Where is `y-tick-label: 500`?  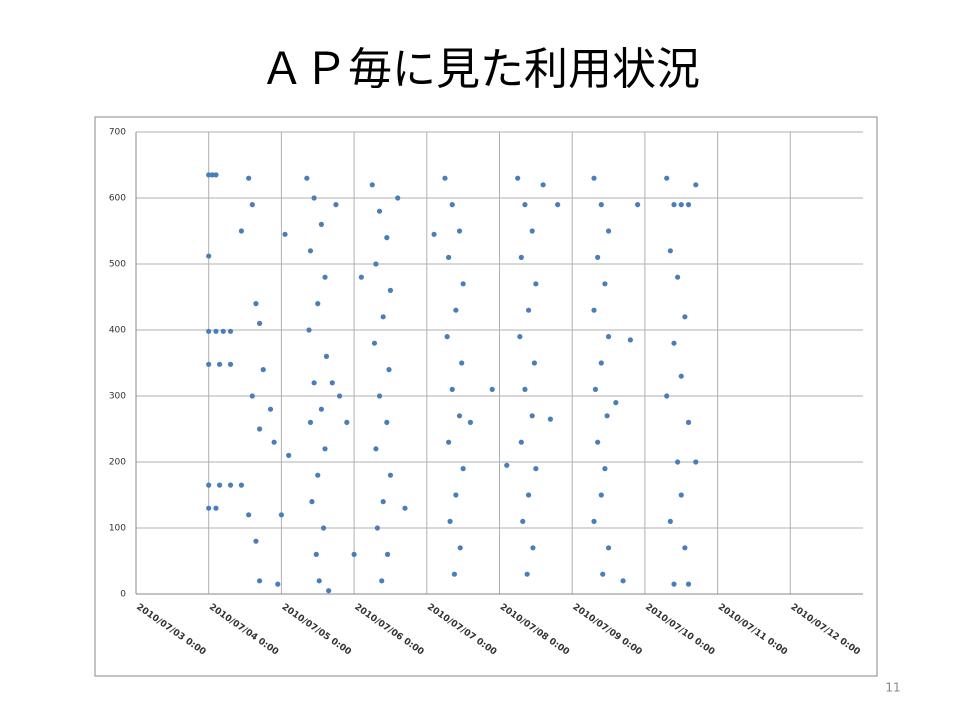
y-tick-label: 500 is located at coordinates (117, 265).